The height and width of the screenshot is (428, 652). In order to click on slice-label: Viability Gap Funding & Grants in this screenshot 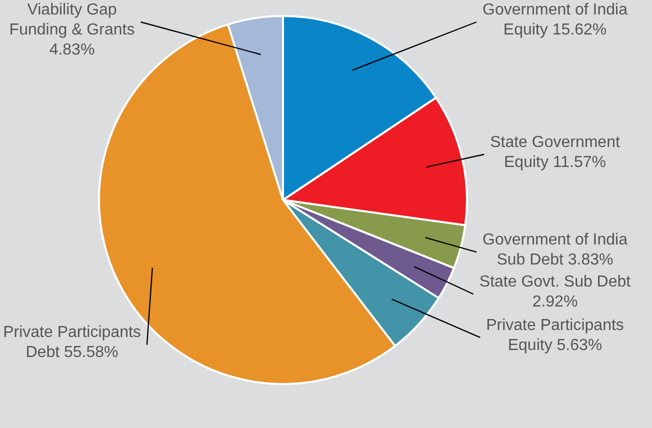, I will do `click(72, 19)`.